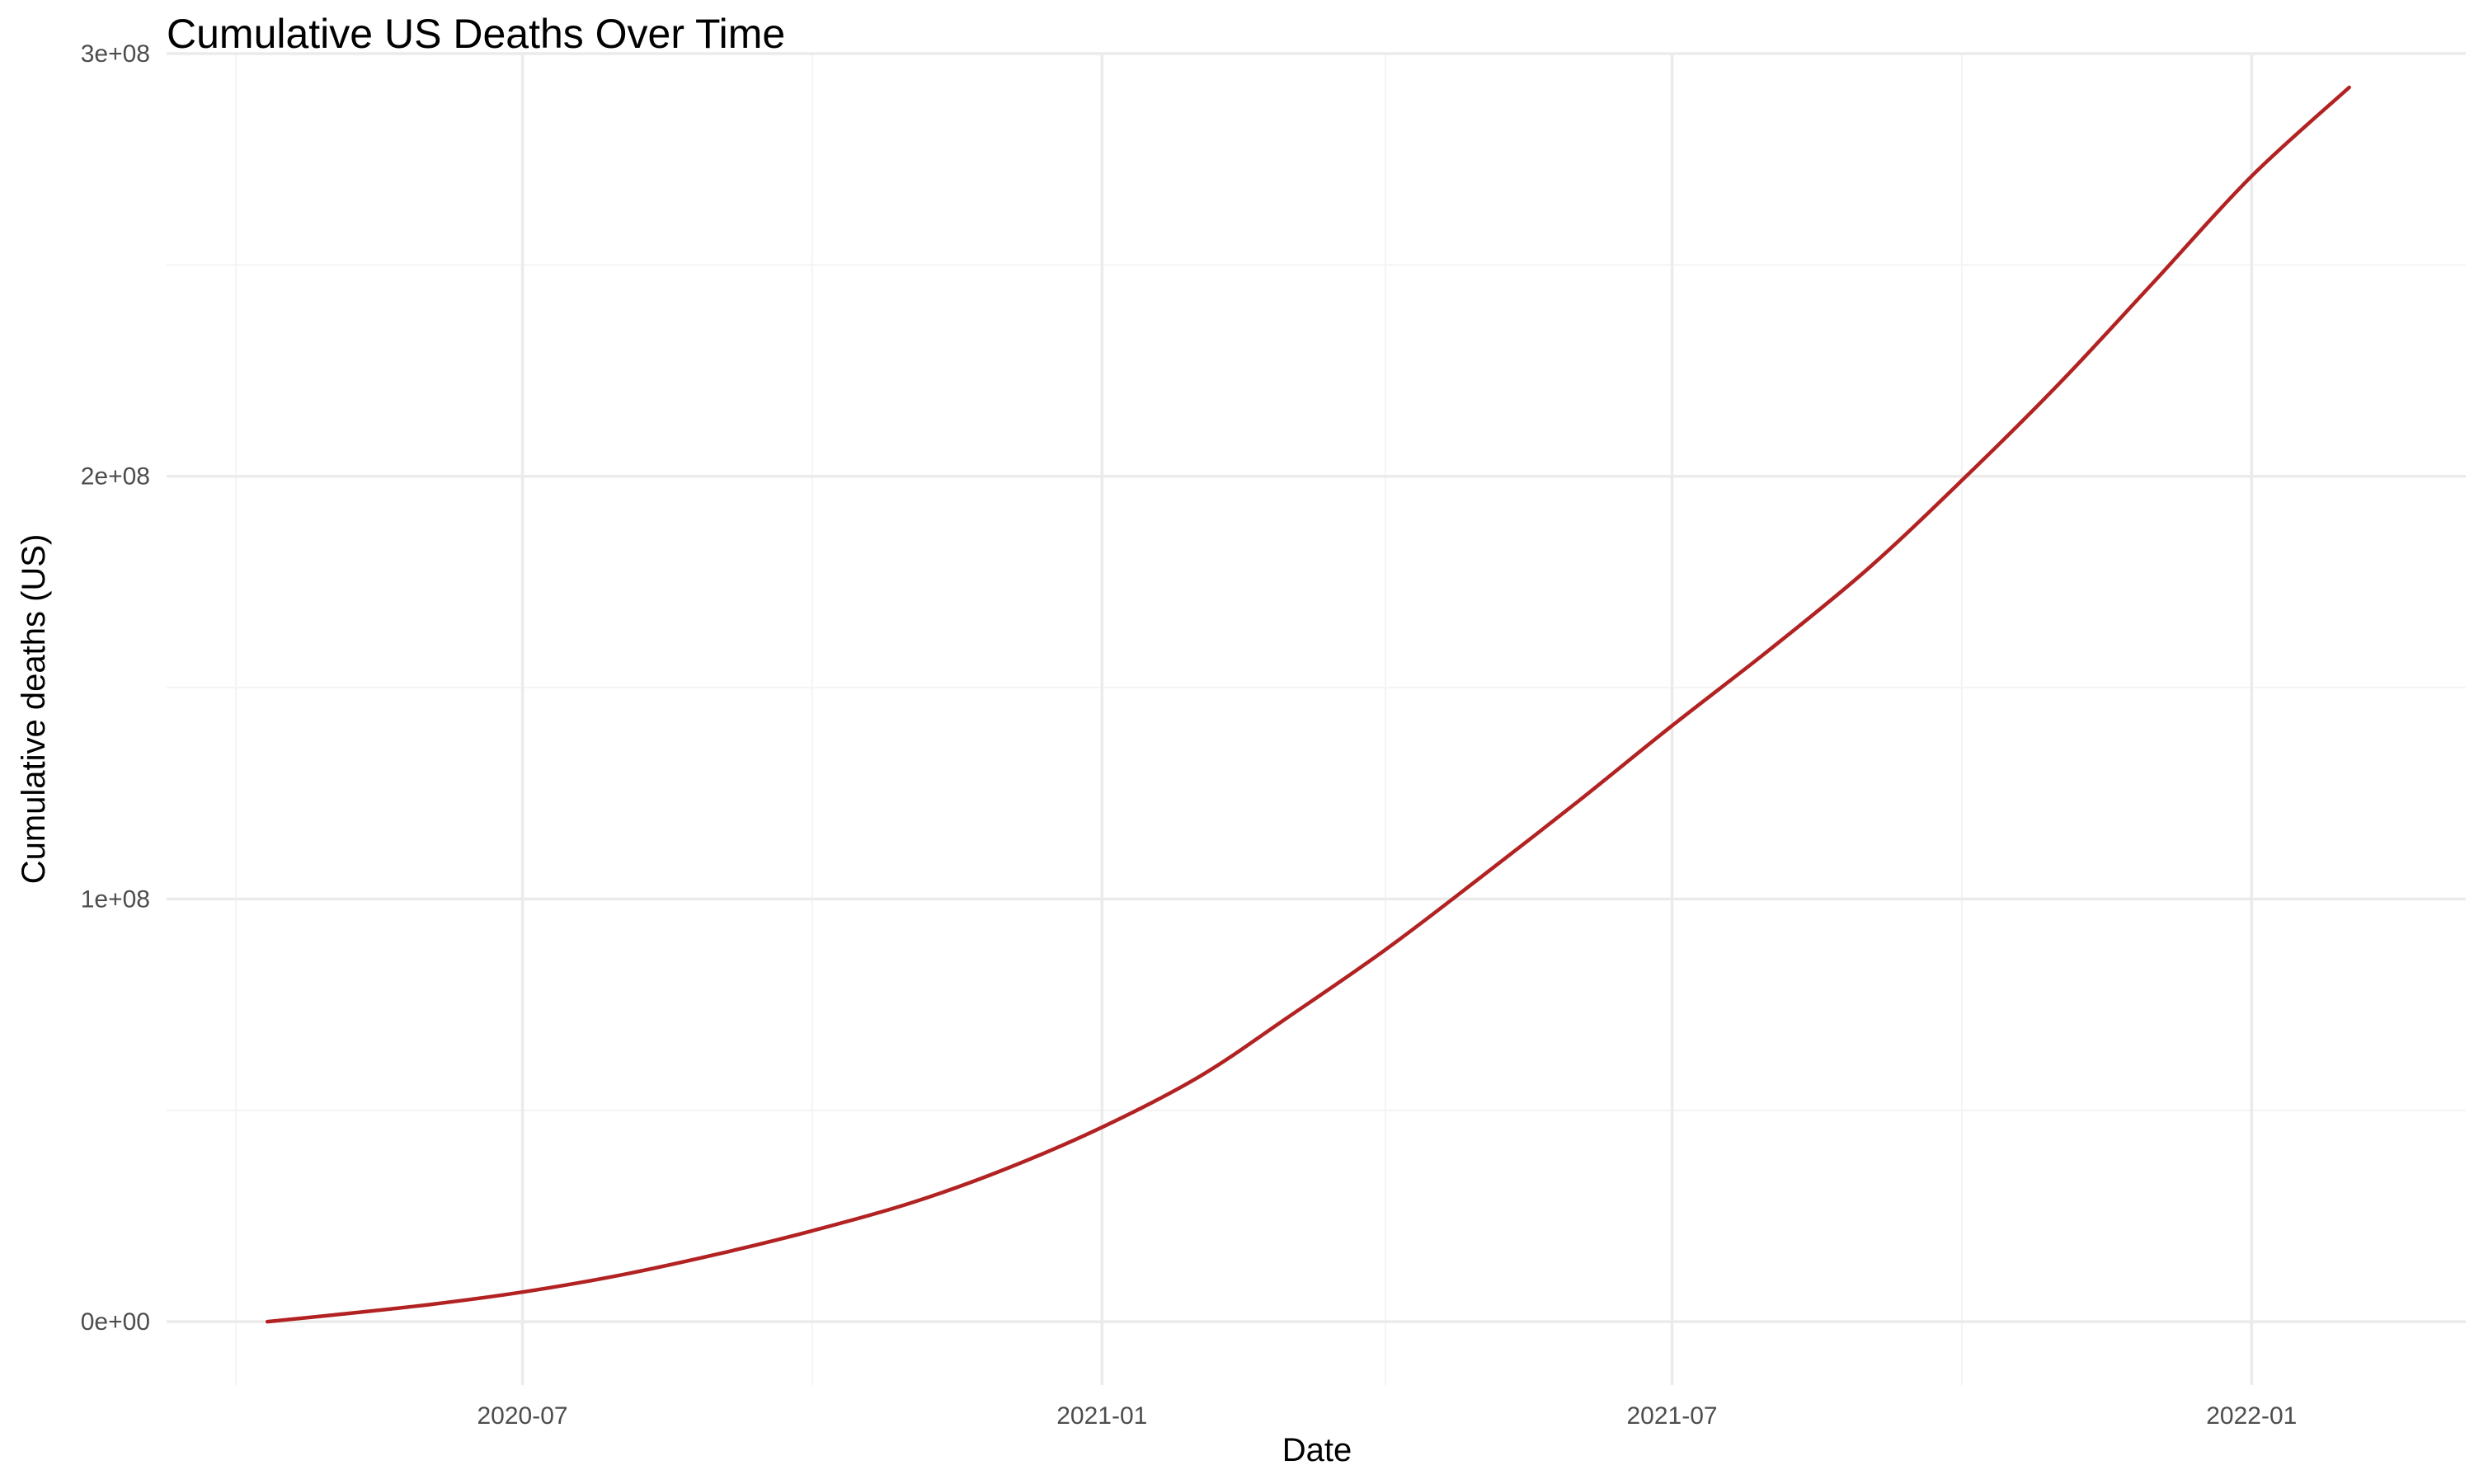 This screenshot has width=2474, height=1484. What do you see at coordinates (115, 54) in the screenshot?
I see `y-tick-label: 3e+08` at bounding box center [115, 54].